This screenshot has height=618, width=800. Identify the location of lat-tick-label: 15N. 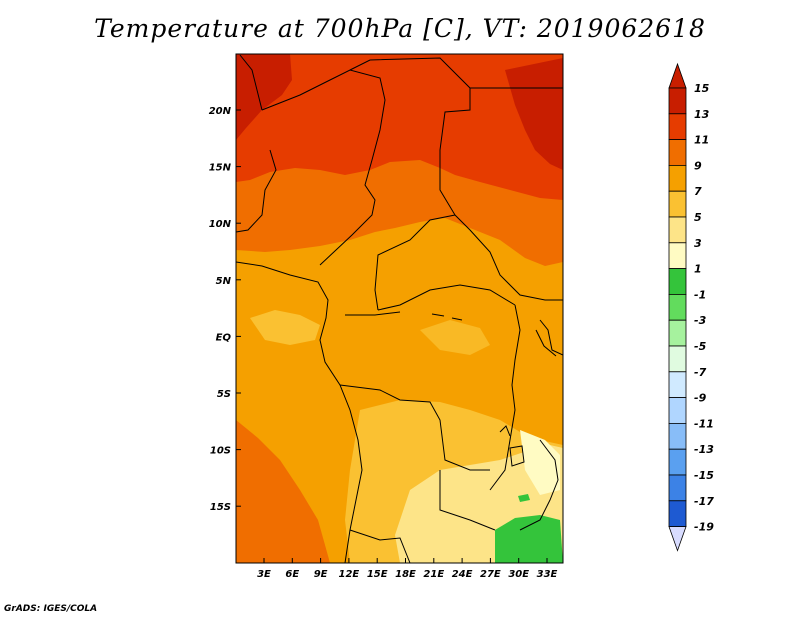
(220, 168).